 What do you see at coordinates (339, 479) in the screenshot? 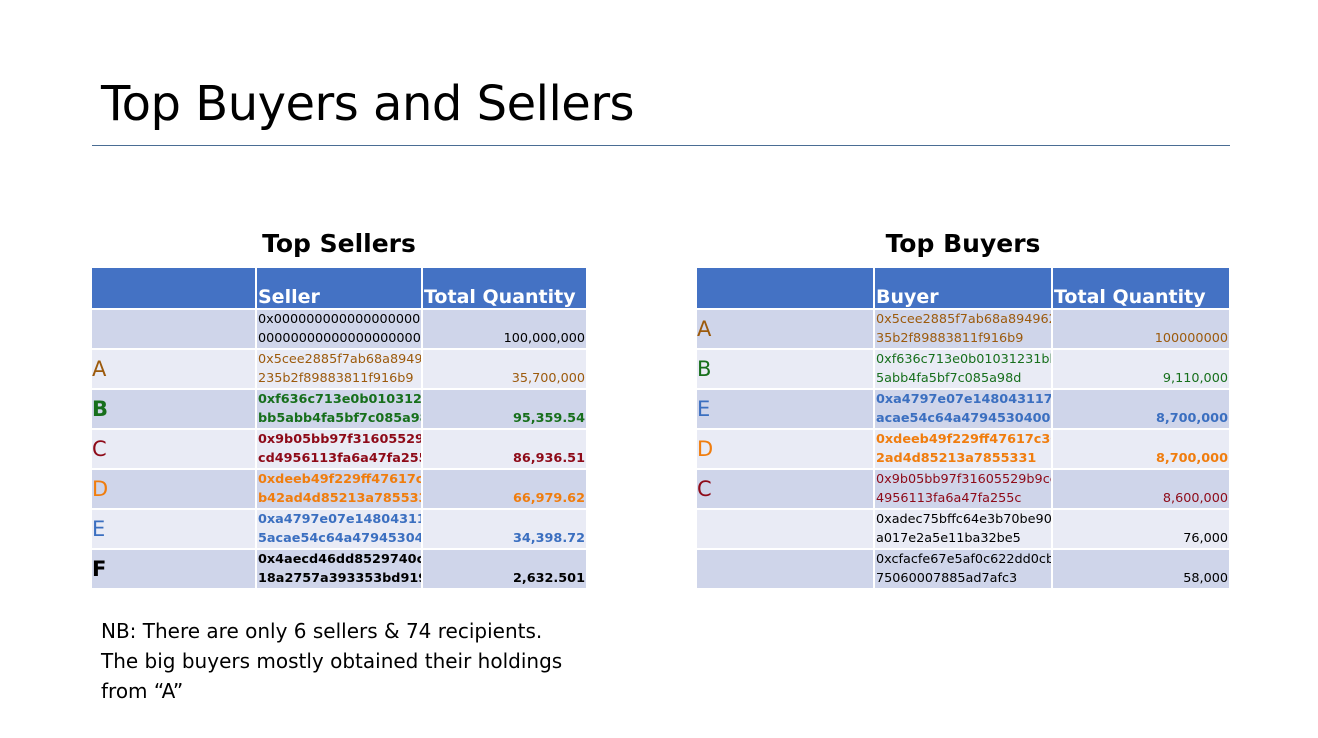
I see `address-line: 0xdeeb49f229ff47617c30` at bounding box center [339, 479].